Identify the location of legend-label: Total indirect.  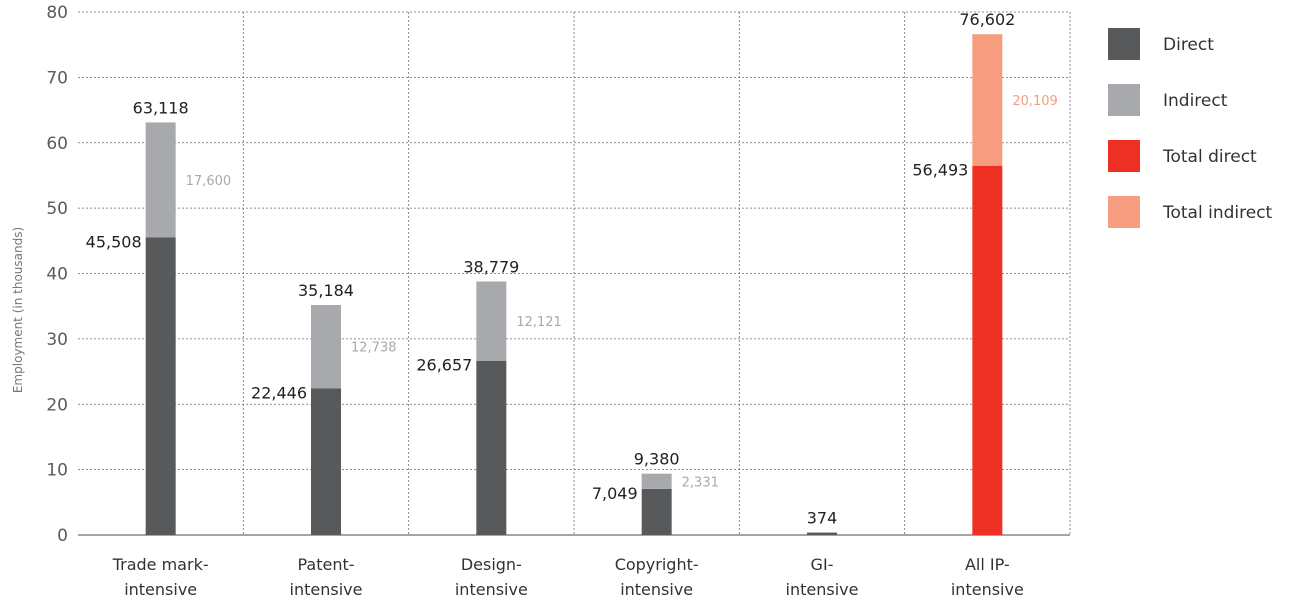
(1217, 213).